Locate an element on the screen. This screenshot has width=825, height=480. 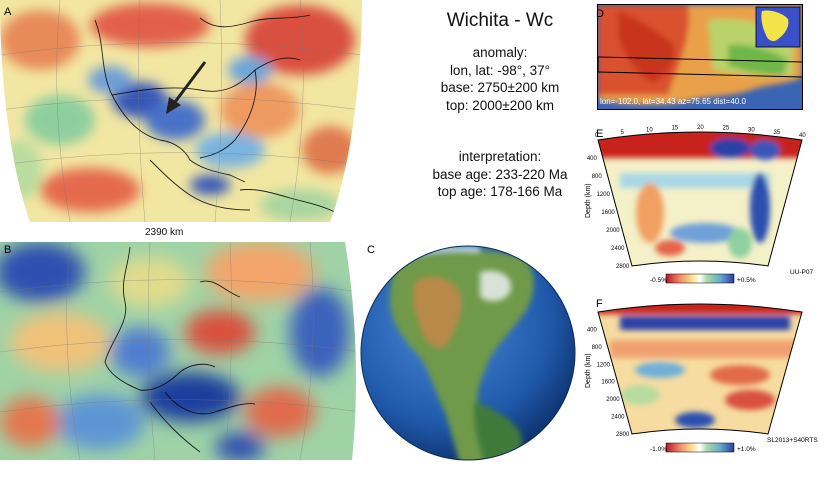
panel-f-model-label: SL2013+S40RTS is located at coordinates (792, 440).